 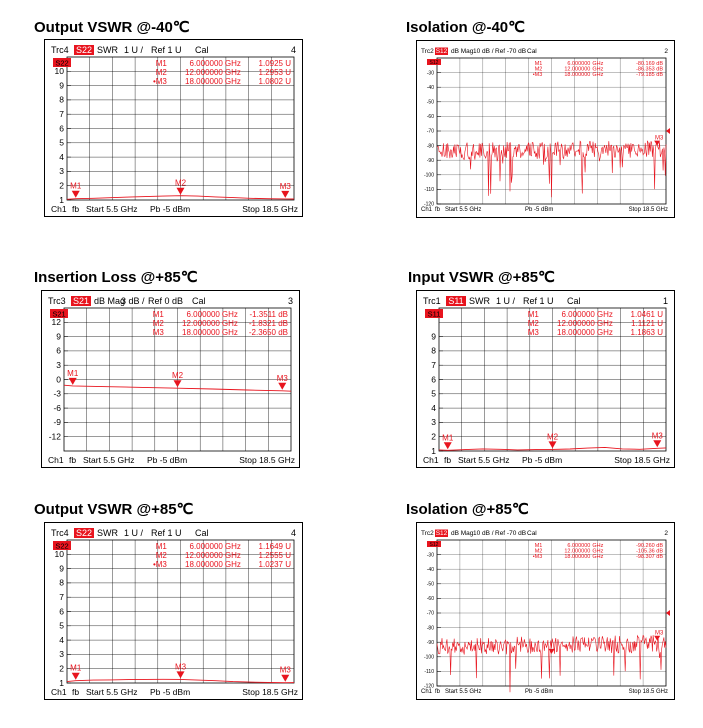 What do you see at coordinates (553, 436) in the screenshot?
I see `marker-tag: M2` at bounding box center [553, 436].